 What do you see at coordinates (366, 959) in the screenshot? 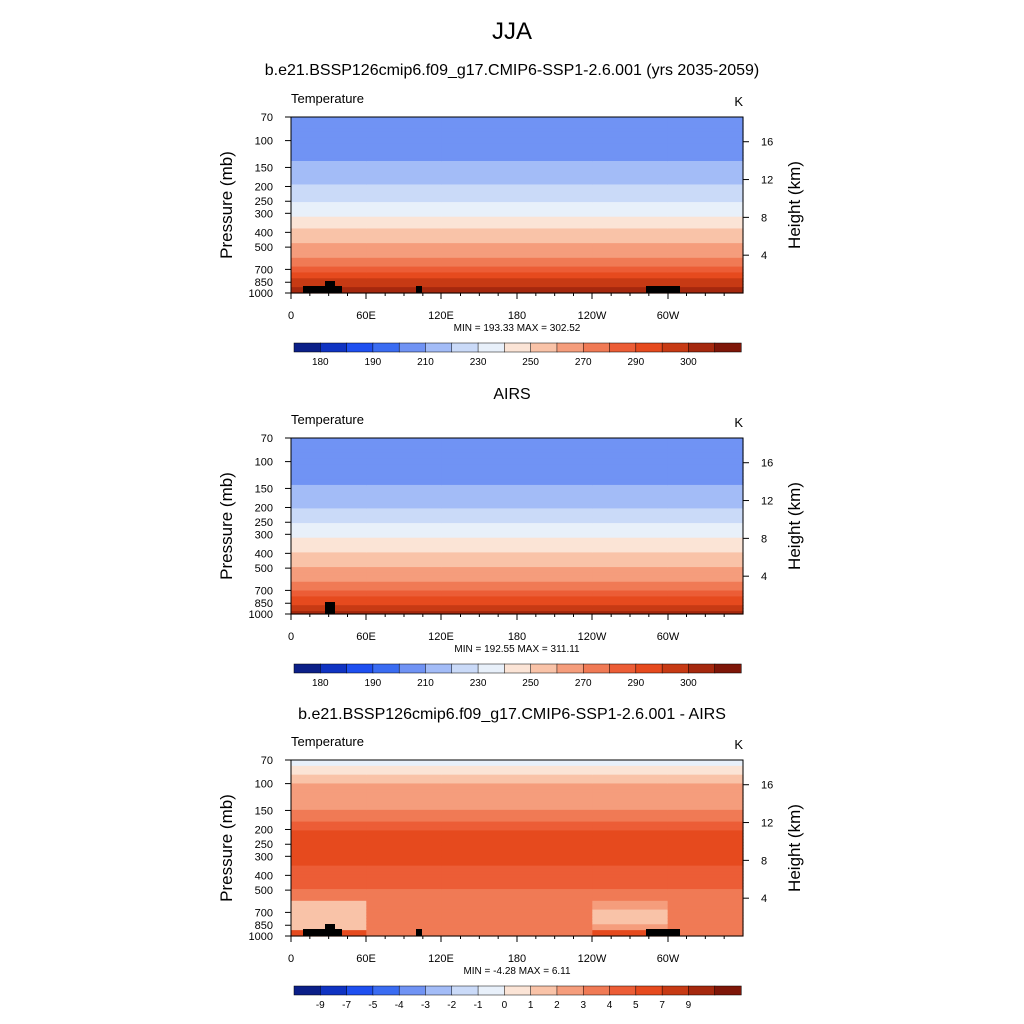
I see `x-tick-label: 60E` at bounding box center [366, 959].